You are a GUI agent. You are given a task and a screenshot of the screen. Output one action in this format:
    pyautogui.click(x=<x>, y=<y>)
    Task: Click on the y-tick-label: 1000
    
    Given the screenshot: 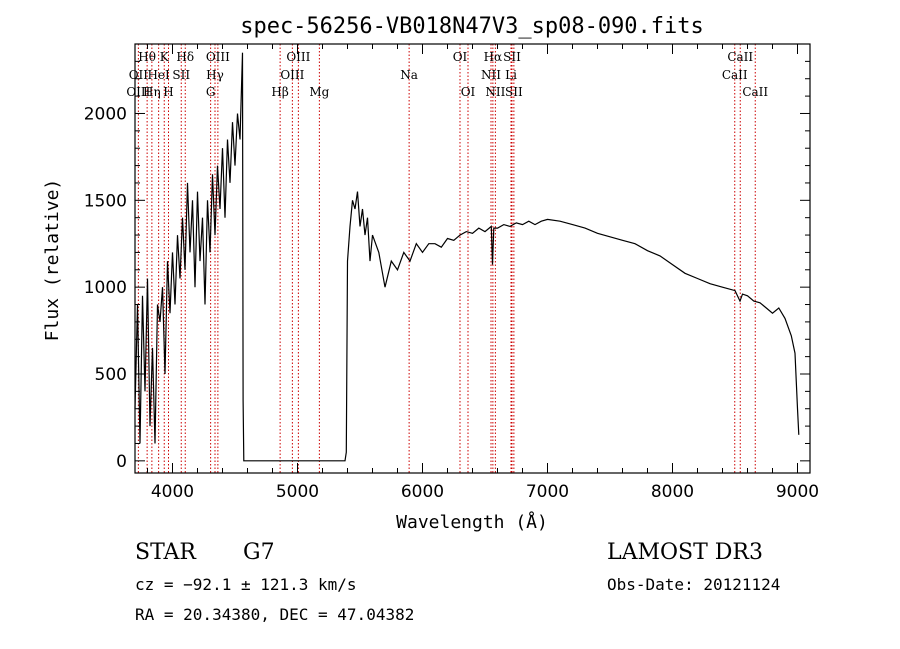 What is the action you would take?
    pyautogui.click(x=105, y=288)
    